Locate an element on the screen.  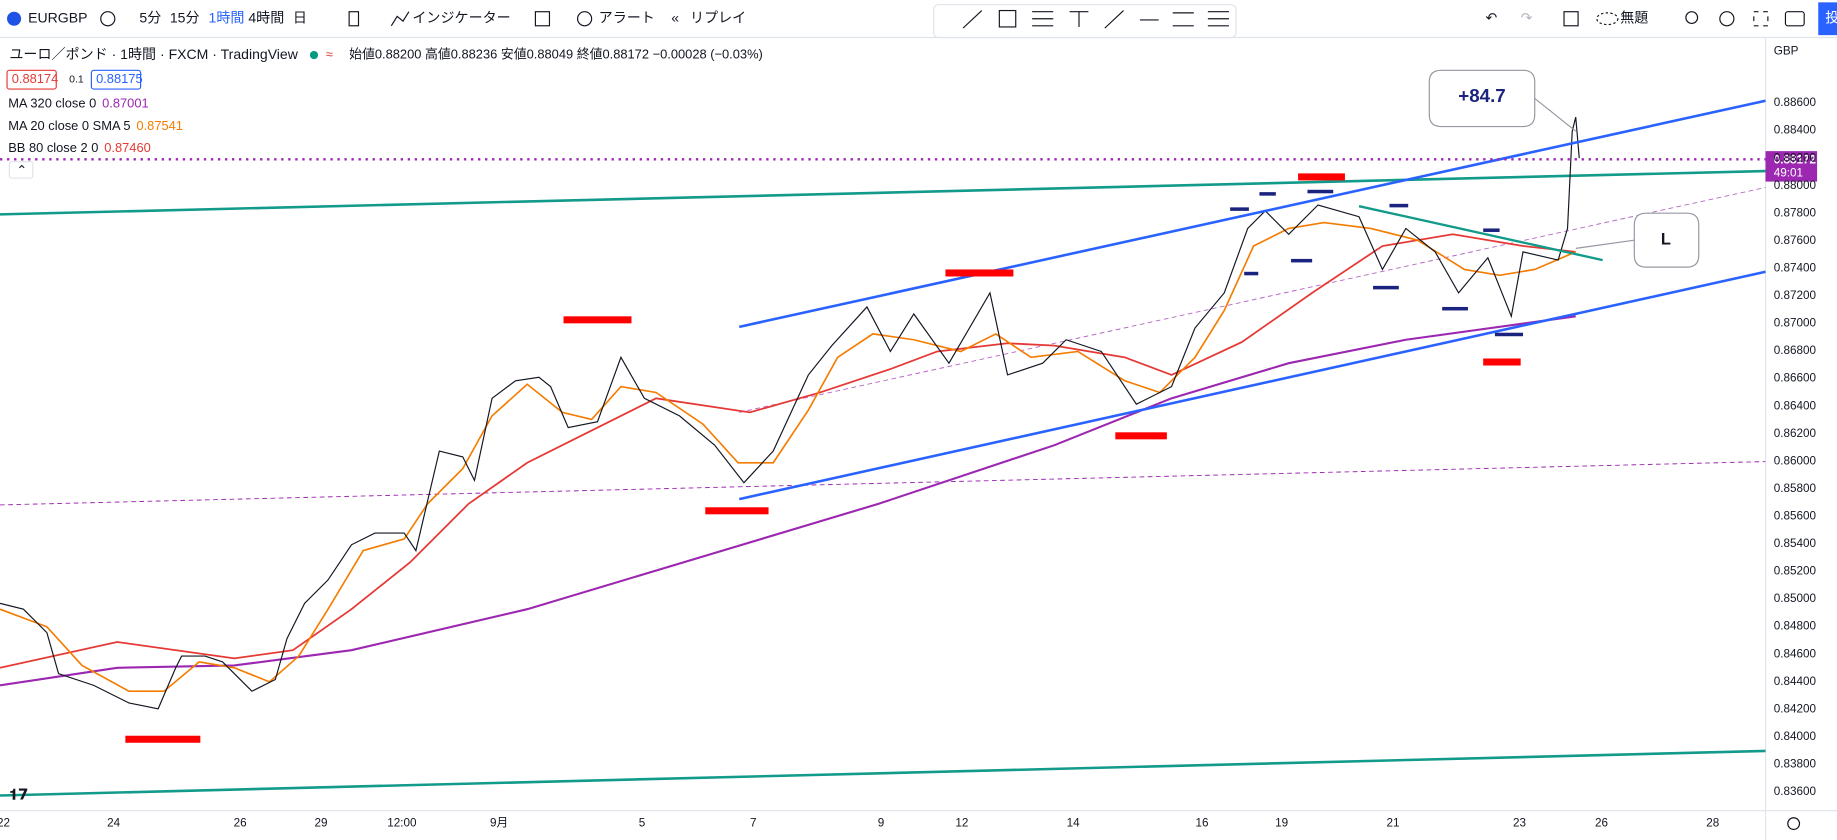
price-label: 0.84800 is located at coordinates (1795, 626).